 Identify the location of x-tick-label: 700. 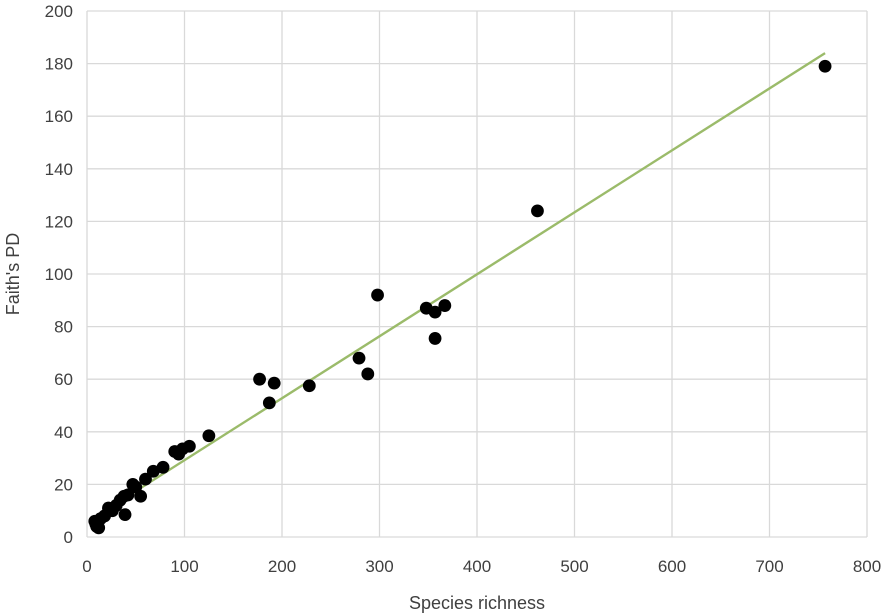
(769, 566).